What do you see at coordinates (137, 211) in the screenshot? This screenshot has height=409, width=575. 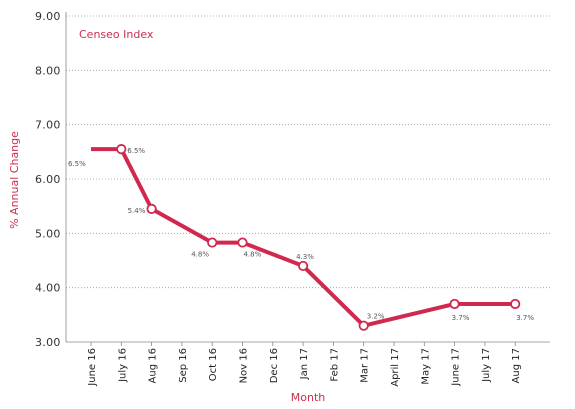 I see `data-label: 5.4%` at bounding box center [137, 211].